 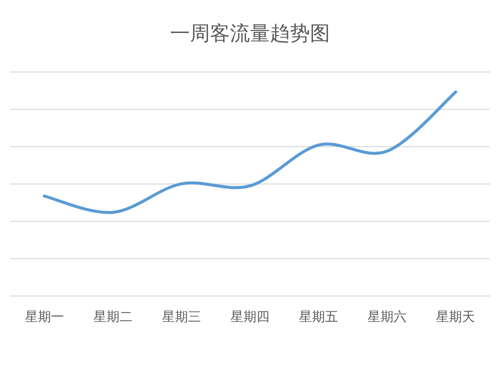 What do you see at coordinates (112, 317) in the screenshot?
I see `x-tick-label: 星期二` at bounding box center [112, 317].